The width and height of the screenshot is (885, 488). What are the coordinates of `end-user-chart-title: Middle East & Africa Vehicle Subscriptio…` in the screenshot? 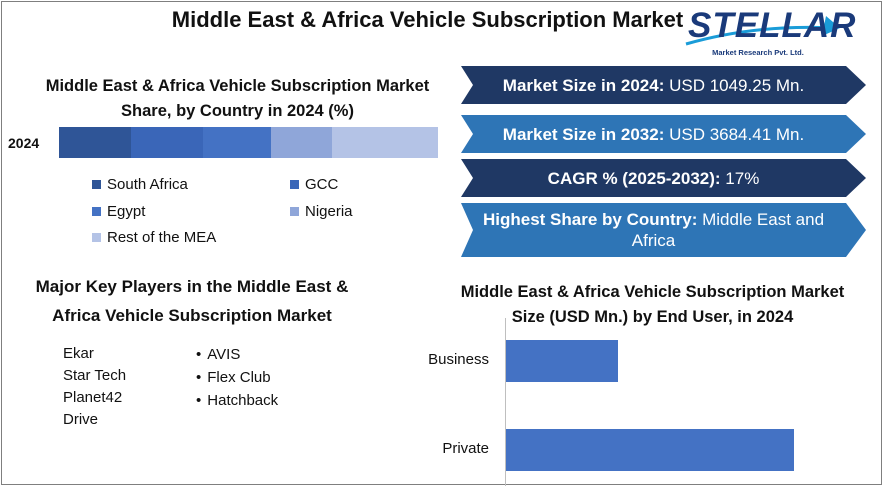 It's located at (652, 304).